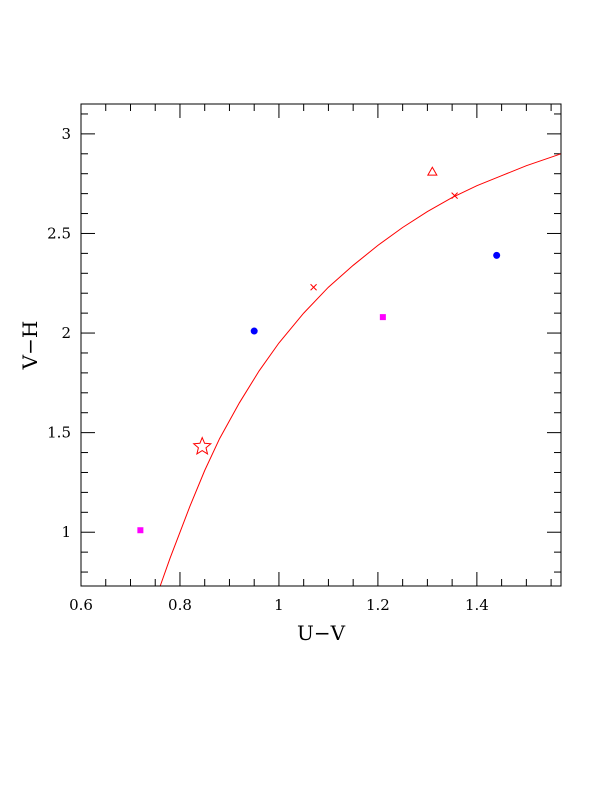 The image size is (612, 792). Describe the element at coordinates (180, 605) in the screenshot. I see `x-tick-label: 0.8` at that location.